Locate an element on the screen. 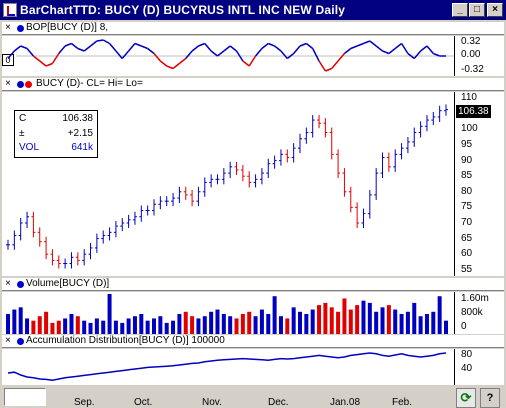 The width and height of the screenshot is (506, 408). symbol-input is located at coordinates (25, 397).